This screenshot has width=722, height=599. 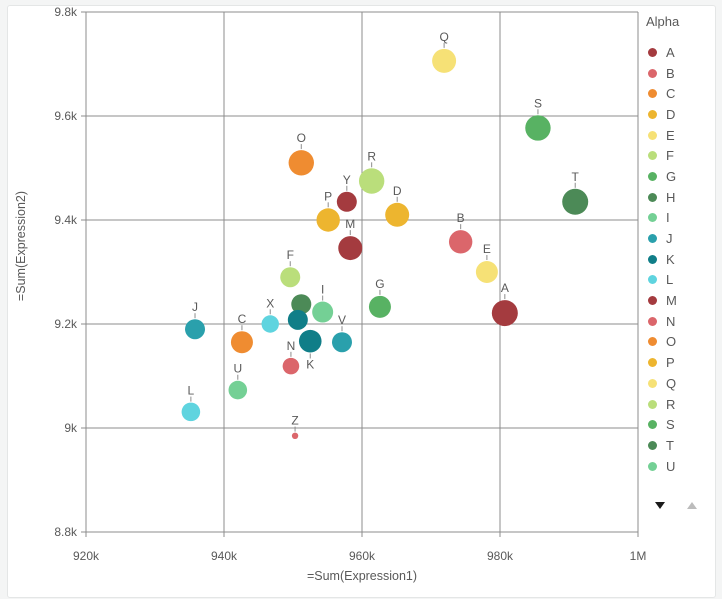 I want to click on x-tick-label: 1M, so click(x=638, y=556).